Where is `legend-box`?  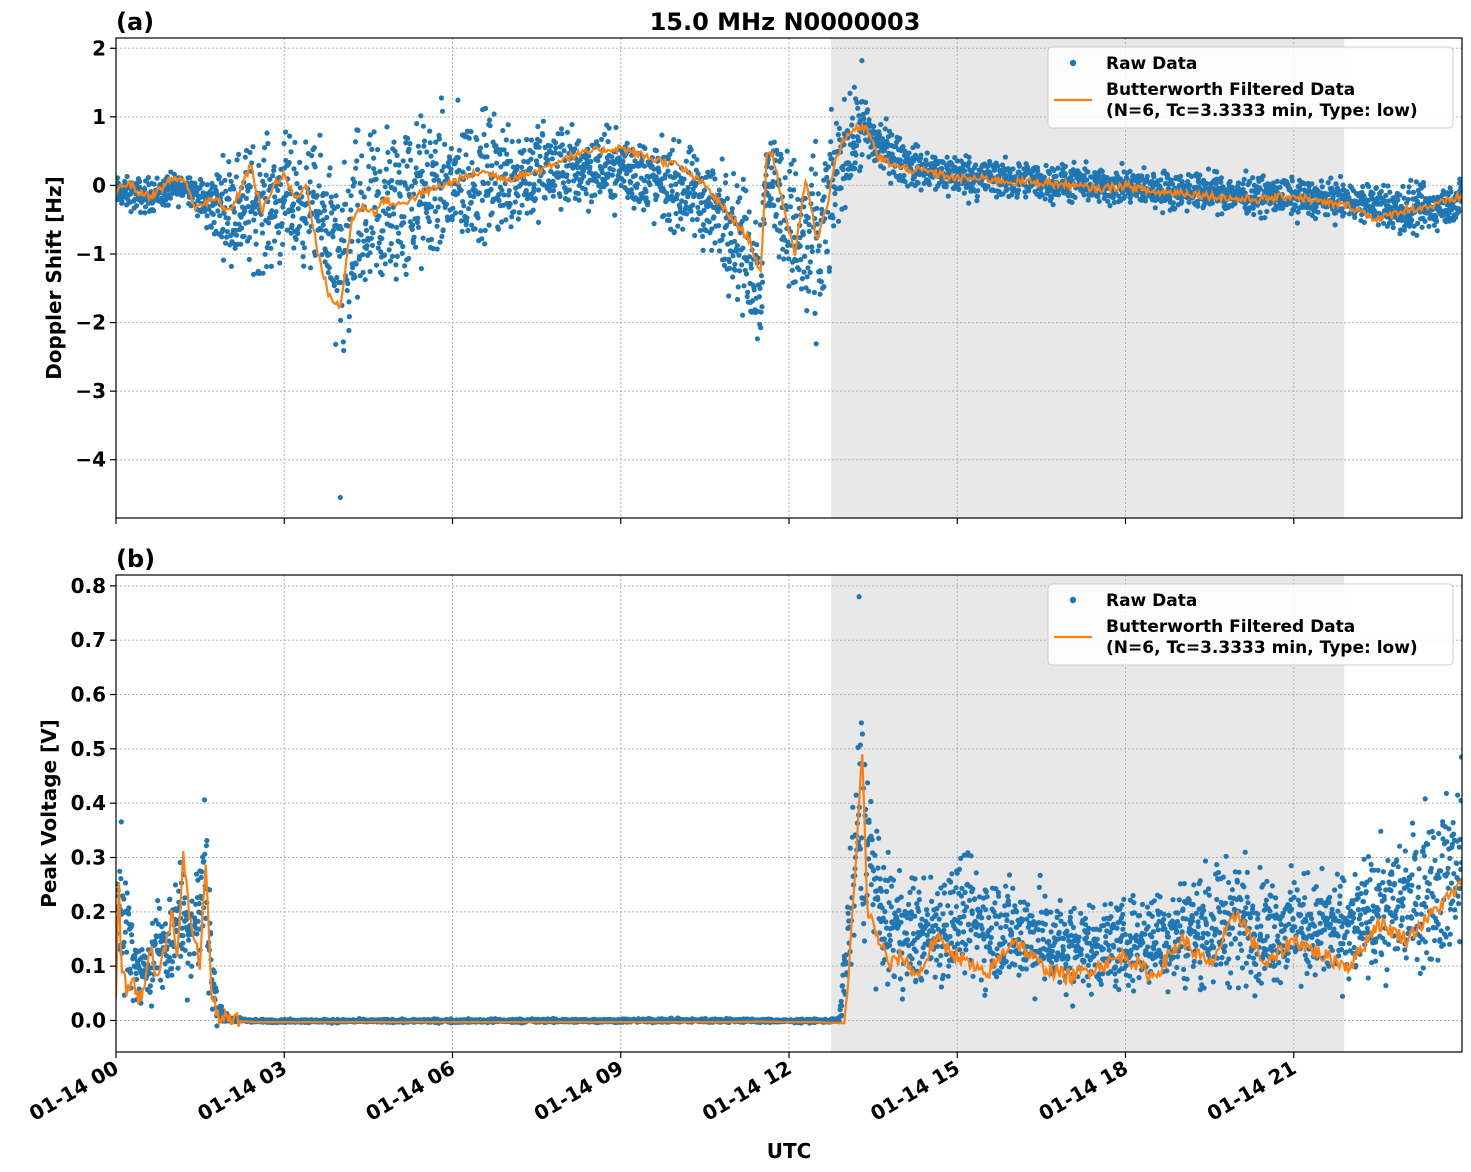
legend-box is located at coordinates (1250, 87).